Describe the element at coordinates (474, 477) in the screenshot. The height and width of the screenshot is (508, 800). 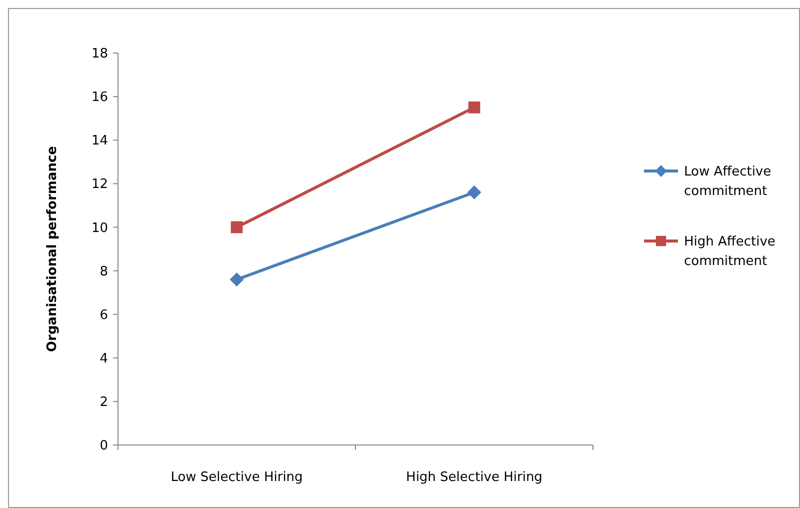
I see `x-tick-label: High Selective Hiring` at that location.